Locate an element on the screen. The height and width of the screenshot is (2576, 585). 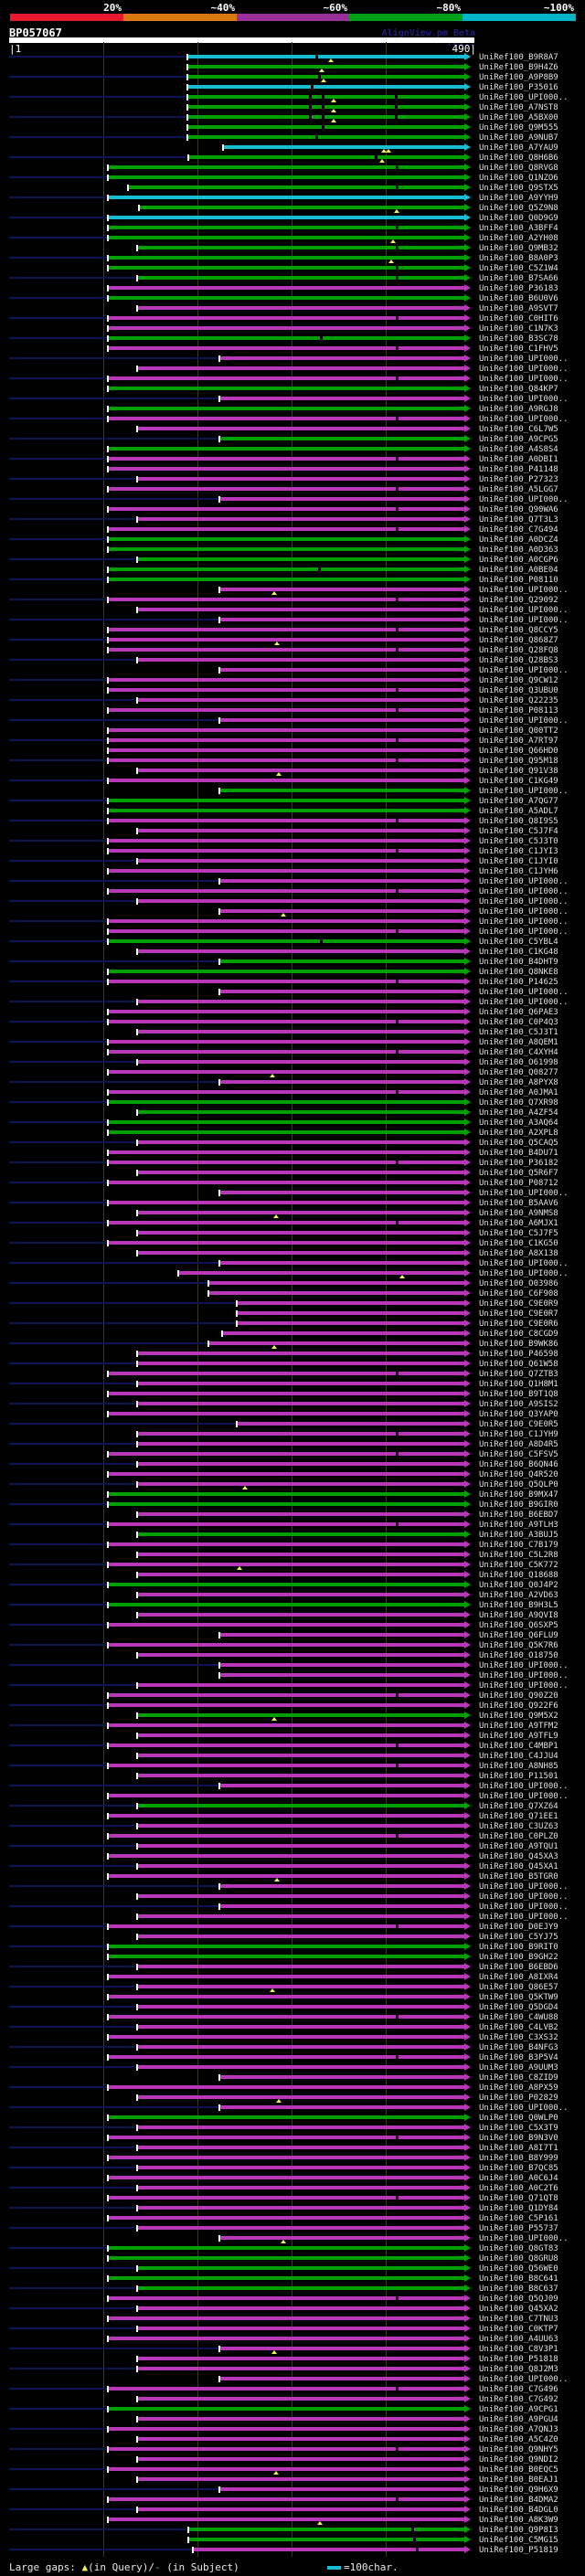
hit-label: UniRef100_C7G492 is located at coordinates (518, 2399).